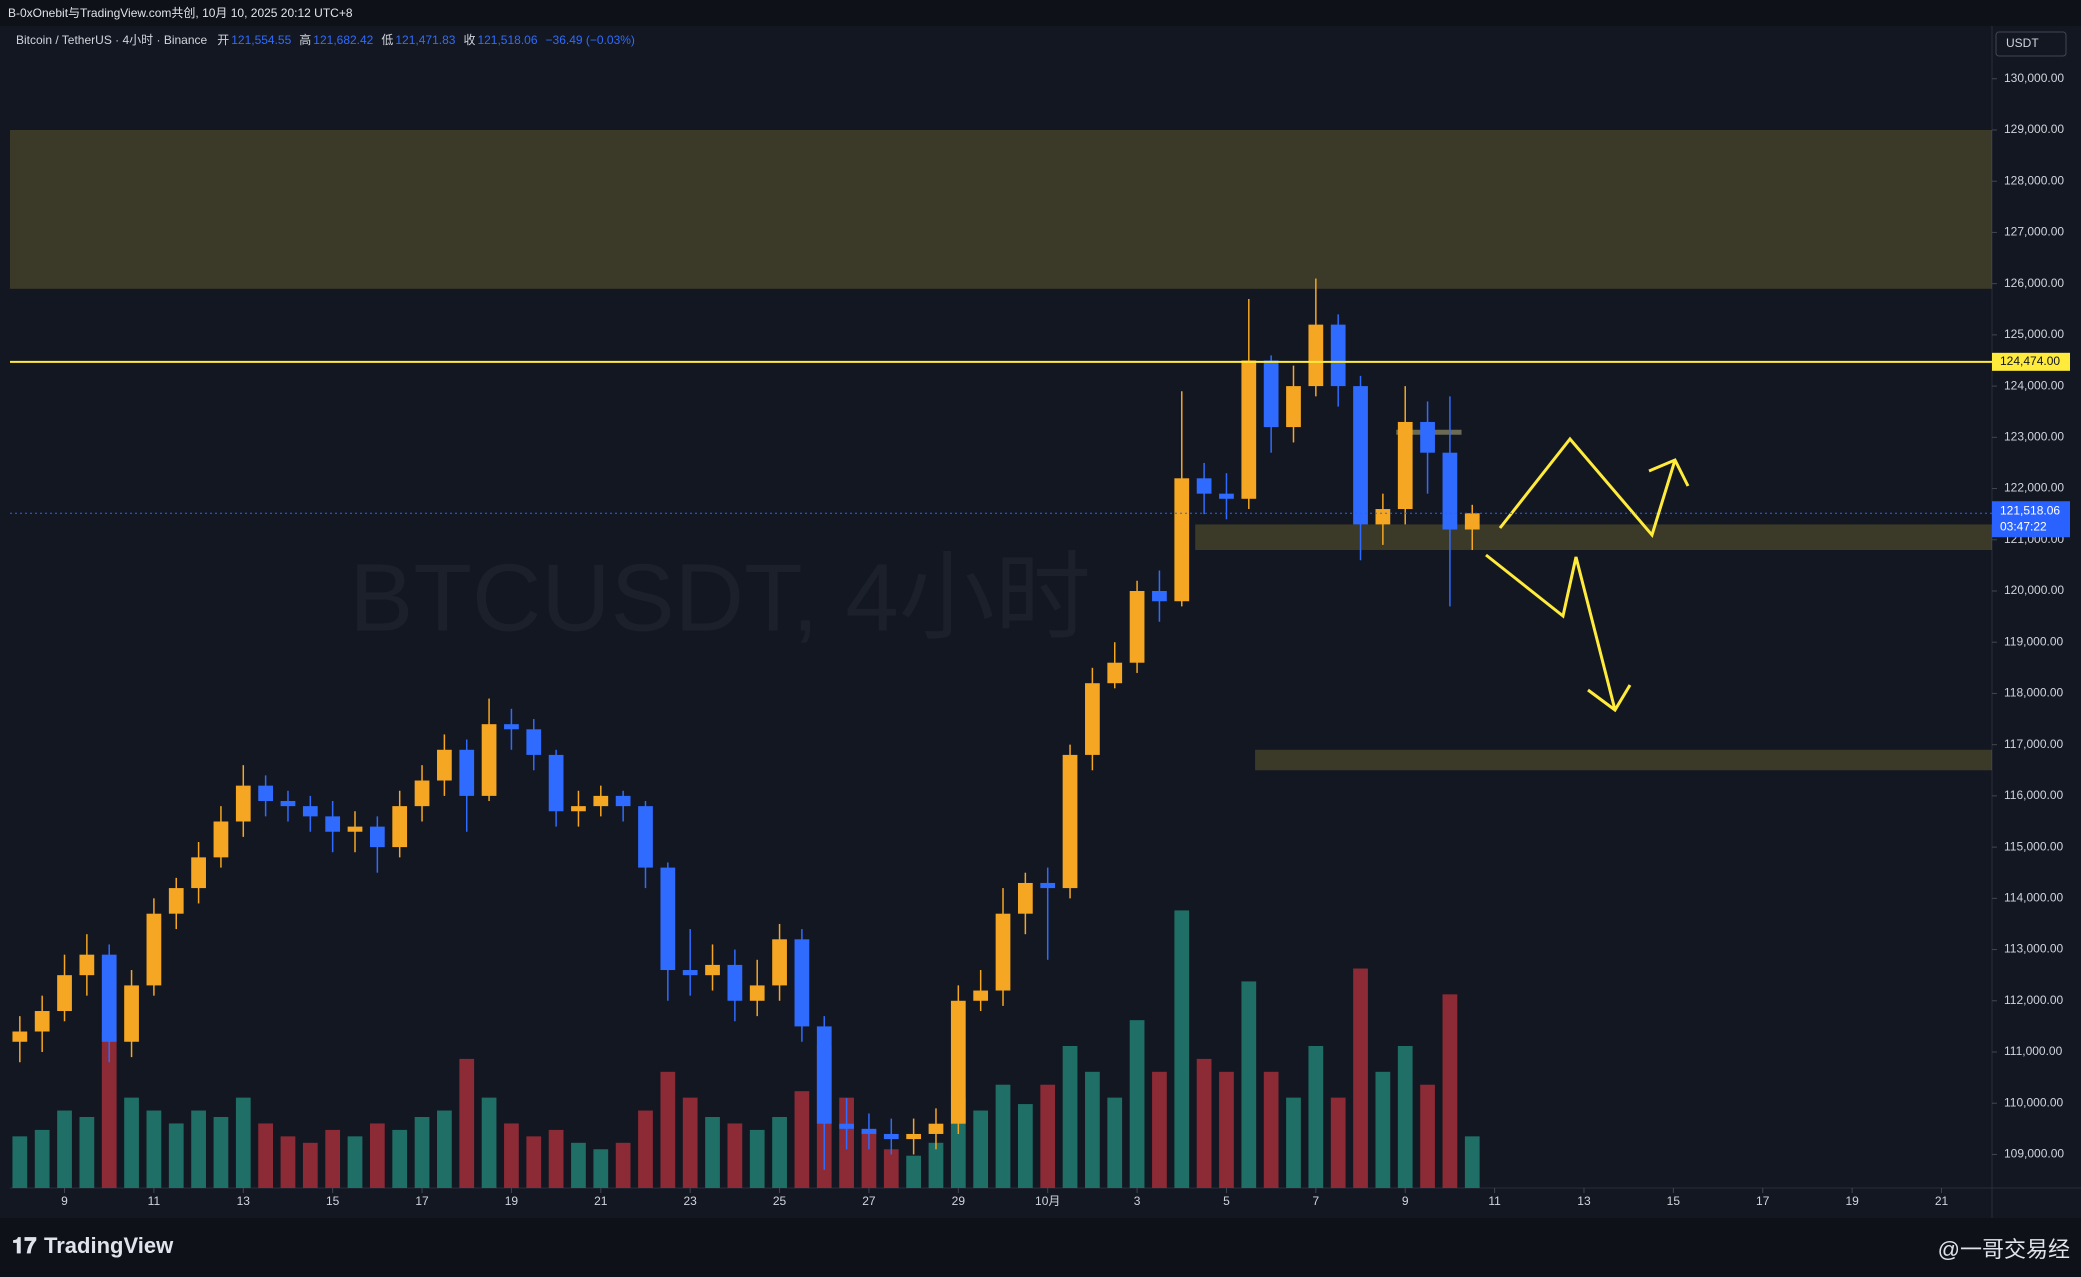 The image size is (2081, 1277). What do you see at coordinates (1494, 1201) in the screenshot?
I see `x-tick-label: 11` at bounding box center [1494, 1201].